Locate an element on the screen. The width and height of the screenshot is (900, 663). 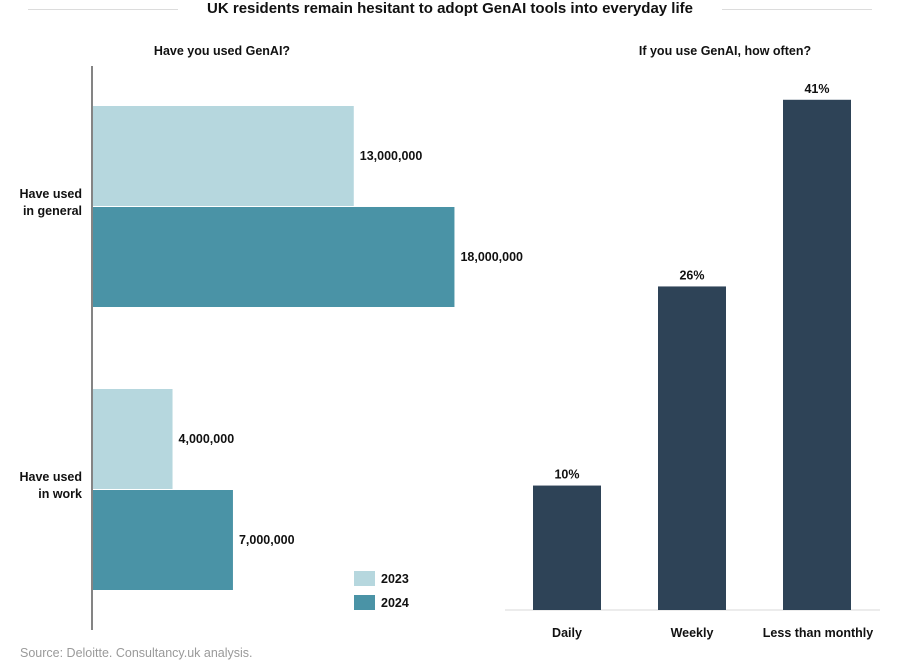
left-chart-title: Have you used GenAI? is located at coordinates (222, 51).